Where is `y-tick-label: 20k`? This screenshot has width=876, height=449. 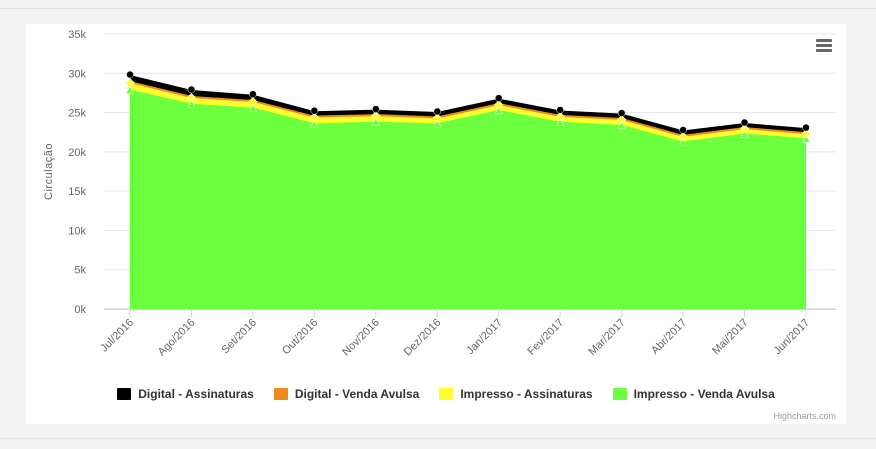 y-tick-label: 20k is located at coordinates (77, 153).